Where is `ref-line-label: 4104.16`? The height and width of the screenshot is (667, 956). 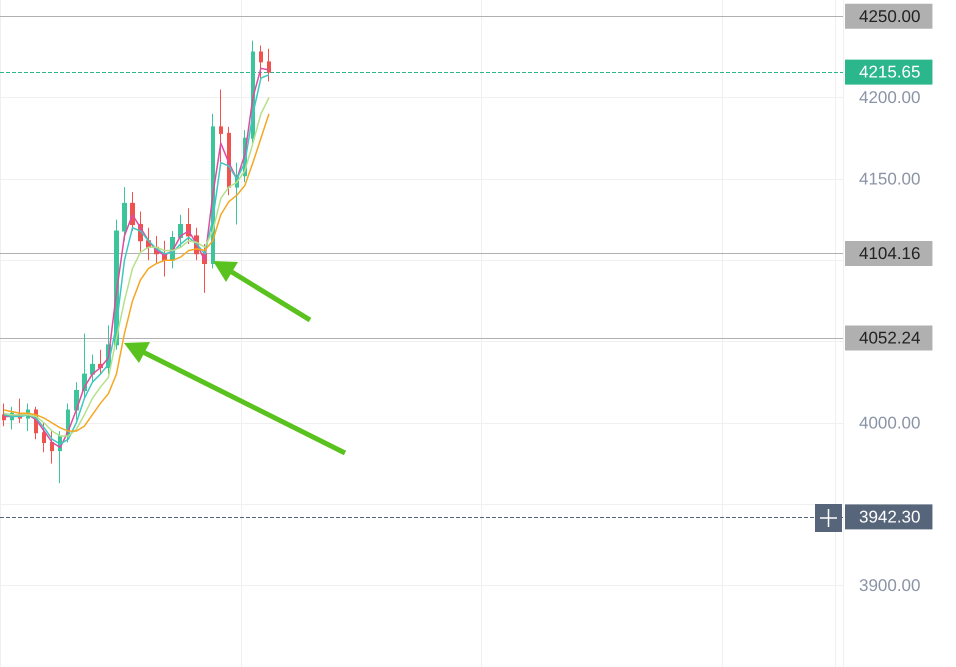
ref-line-label: 4104.16 is located at coordinates (889, 254).